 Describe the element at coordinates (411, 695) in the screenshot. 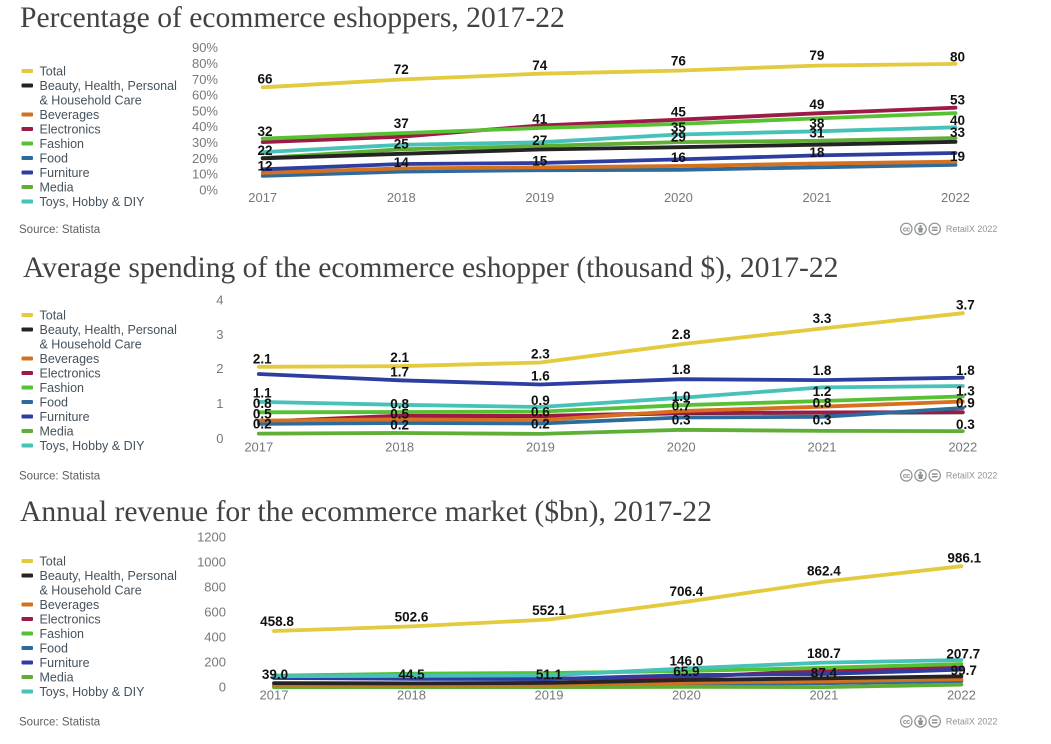

I see `svg-text: 2018` at that location.